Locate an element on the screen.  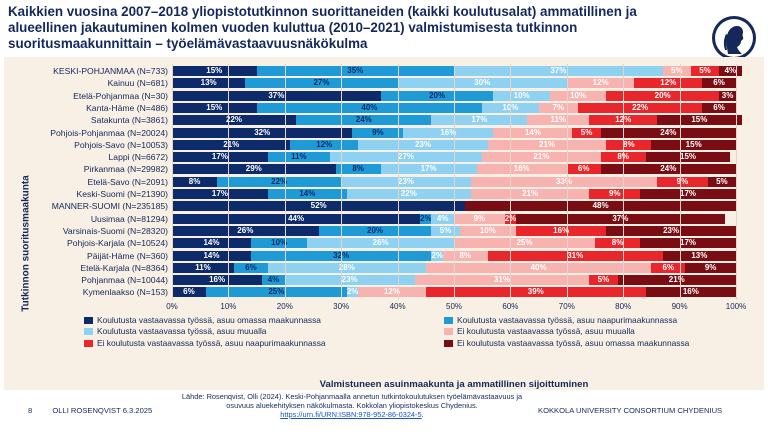
source-end: . is located at coordinates (422, 414).